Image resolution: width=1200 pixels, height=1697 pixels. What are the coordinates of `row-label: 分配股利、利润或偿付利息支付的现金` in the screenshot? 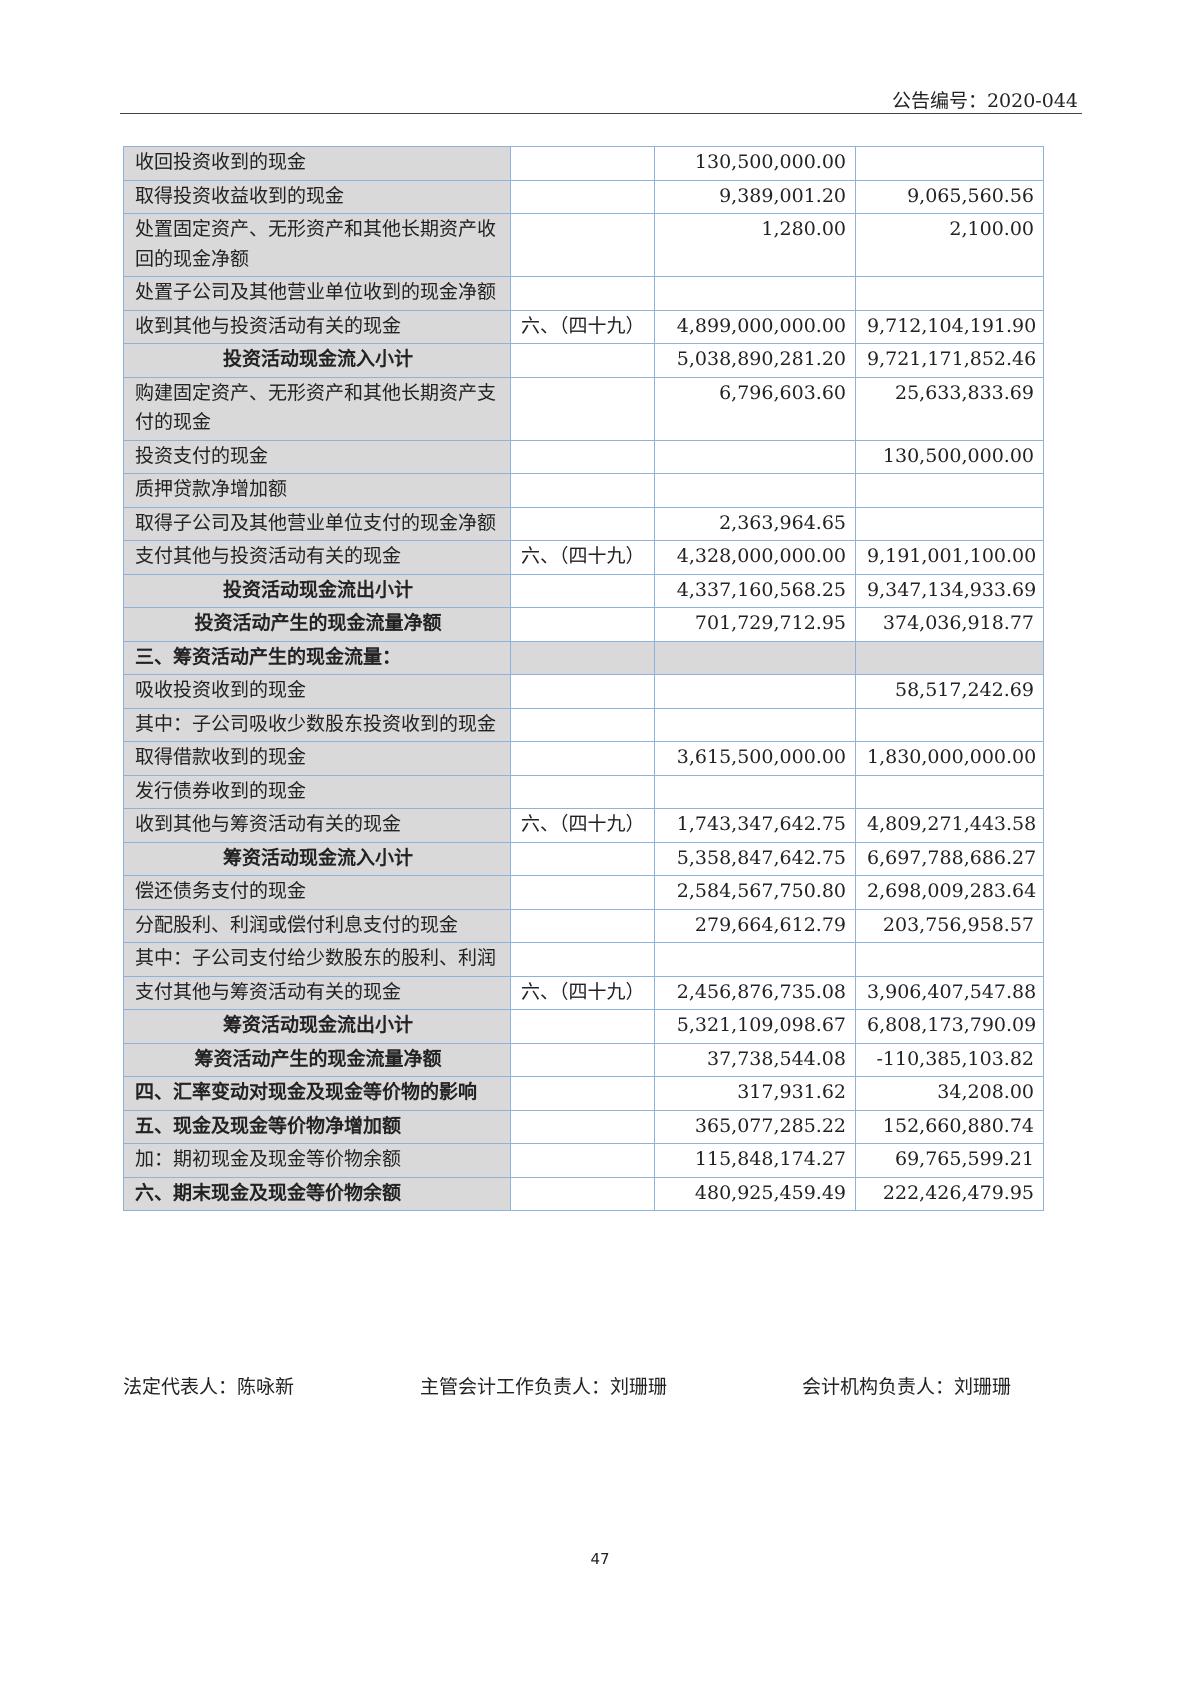 It's located at (317, 925).